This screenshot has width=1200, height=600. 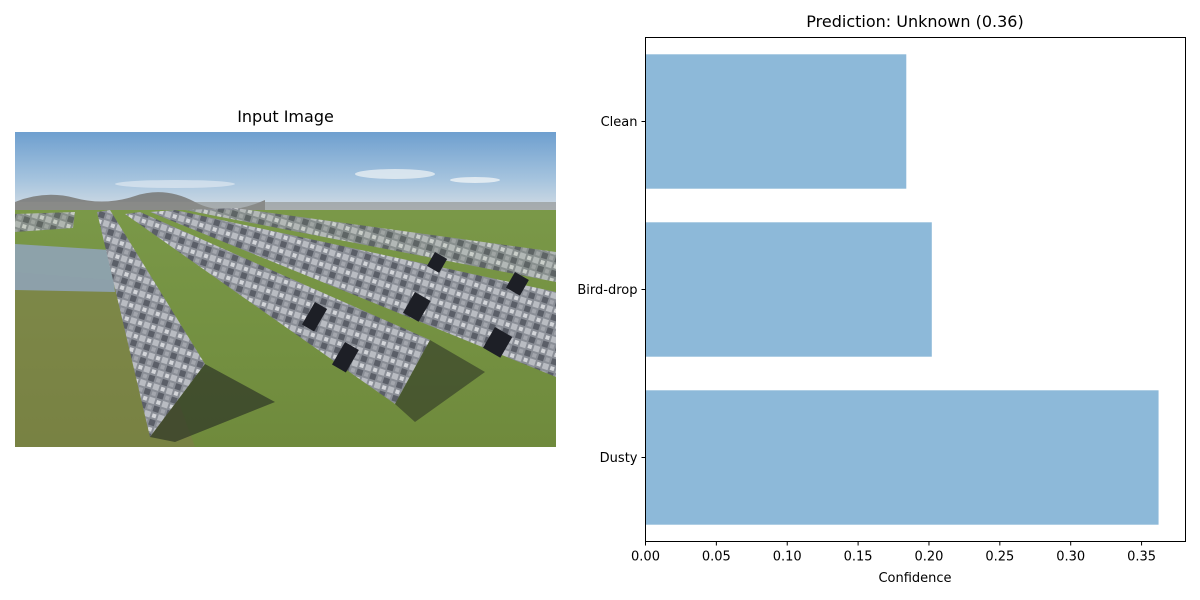 What do you see at coordinates (914, 578) in the screenshot?
I see `x-axis-label: Confidence` at bounding box center [914, 578].